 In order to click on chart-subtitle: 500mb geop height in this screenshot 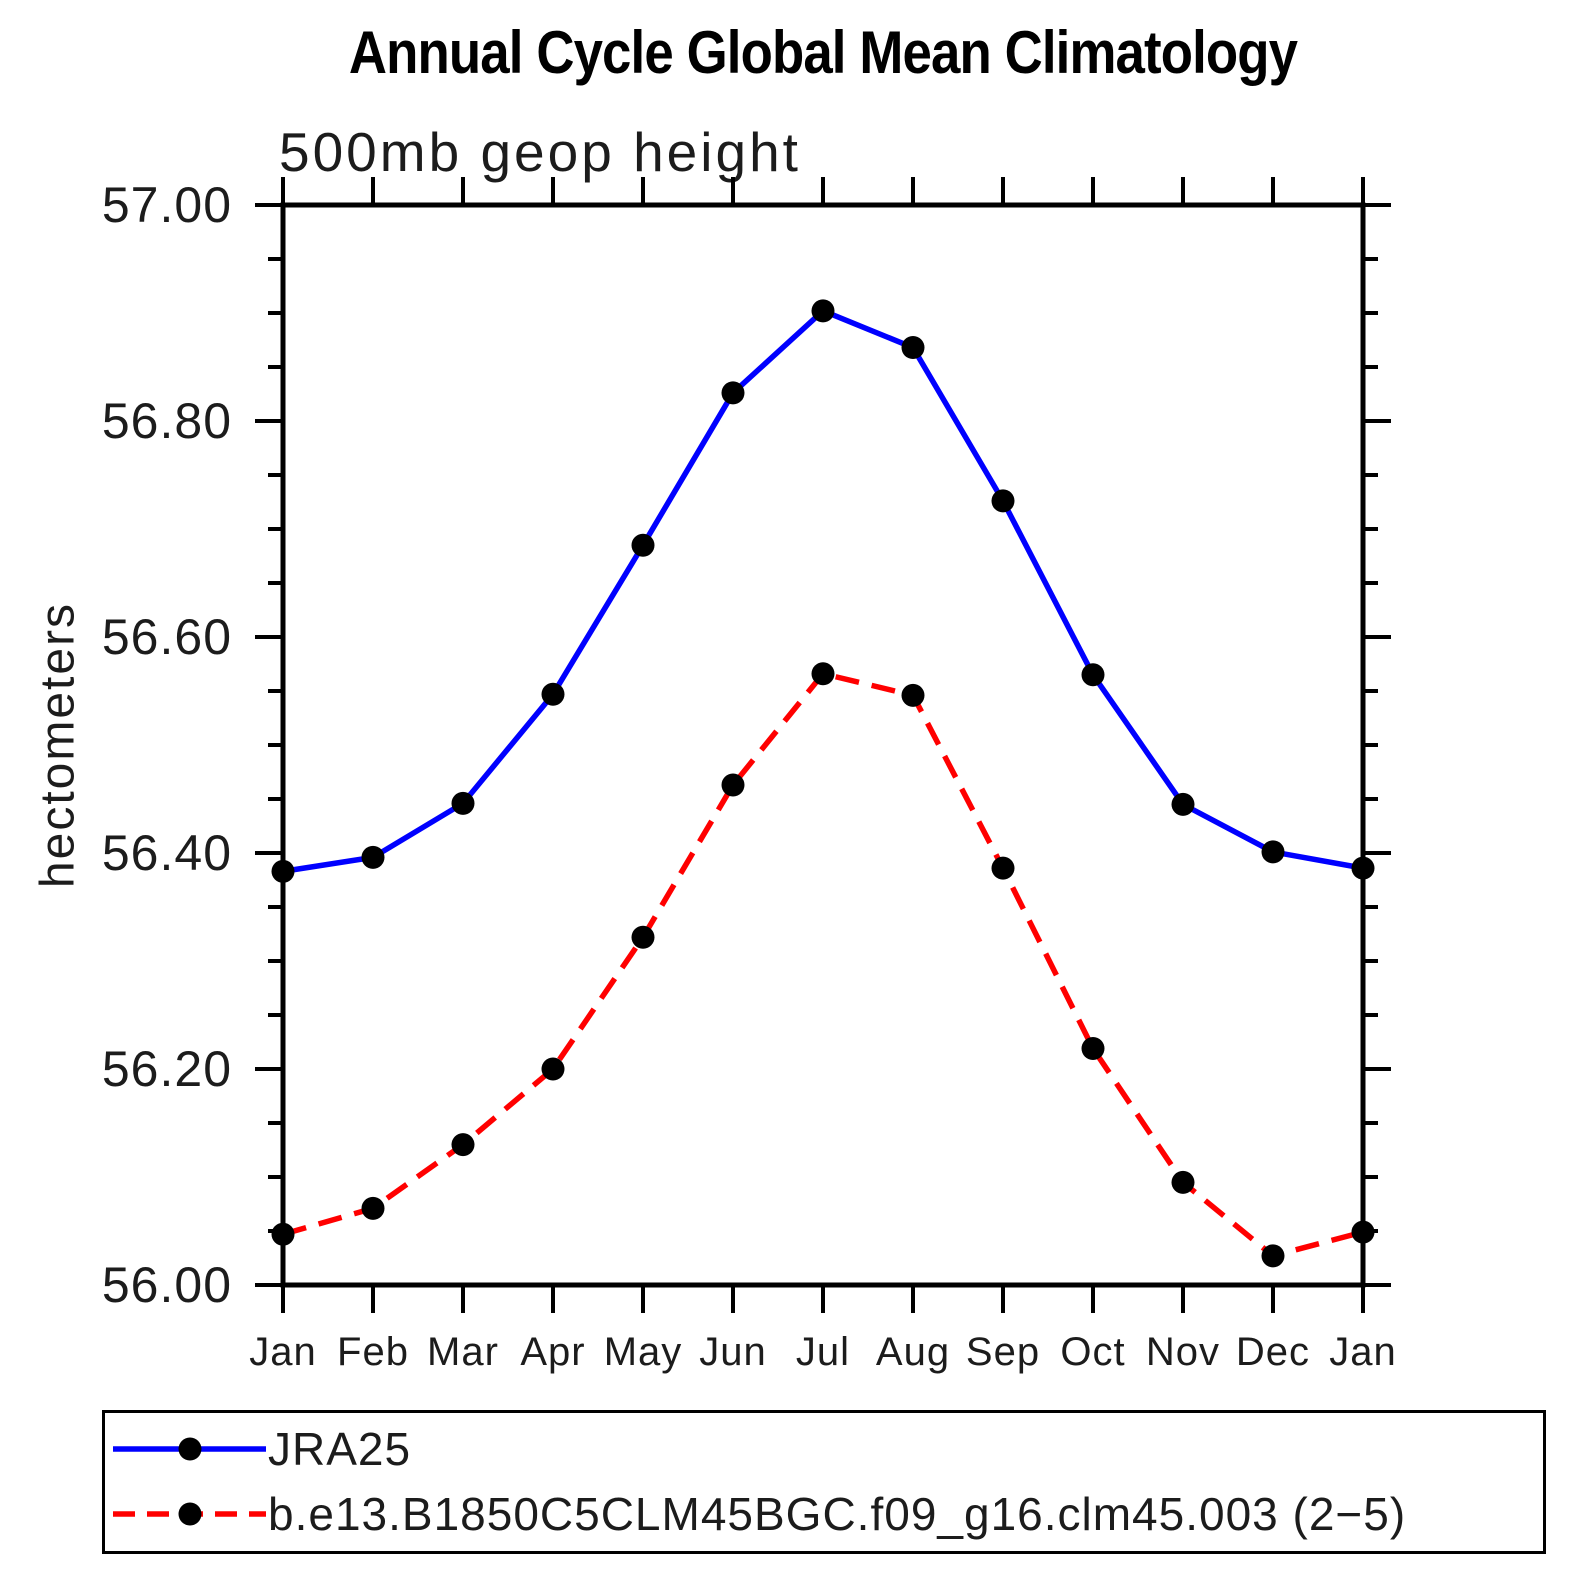, I will do `click(540, 152)`.